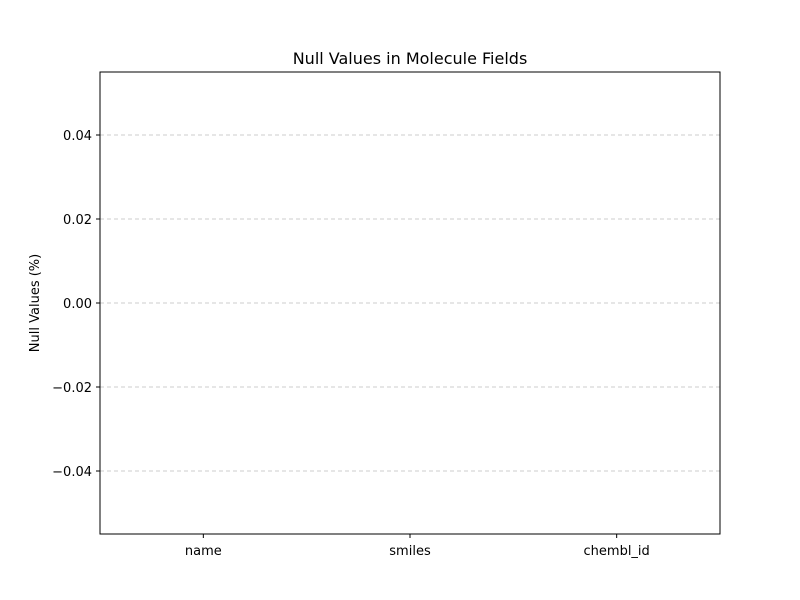  Describe the element at coordinates (72, 472) in the screenshot. I see `y-tick-label: −0.04` at that location.